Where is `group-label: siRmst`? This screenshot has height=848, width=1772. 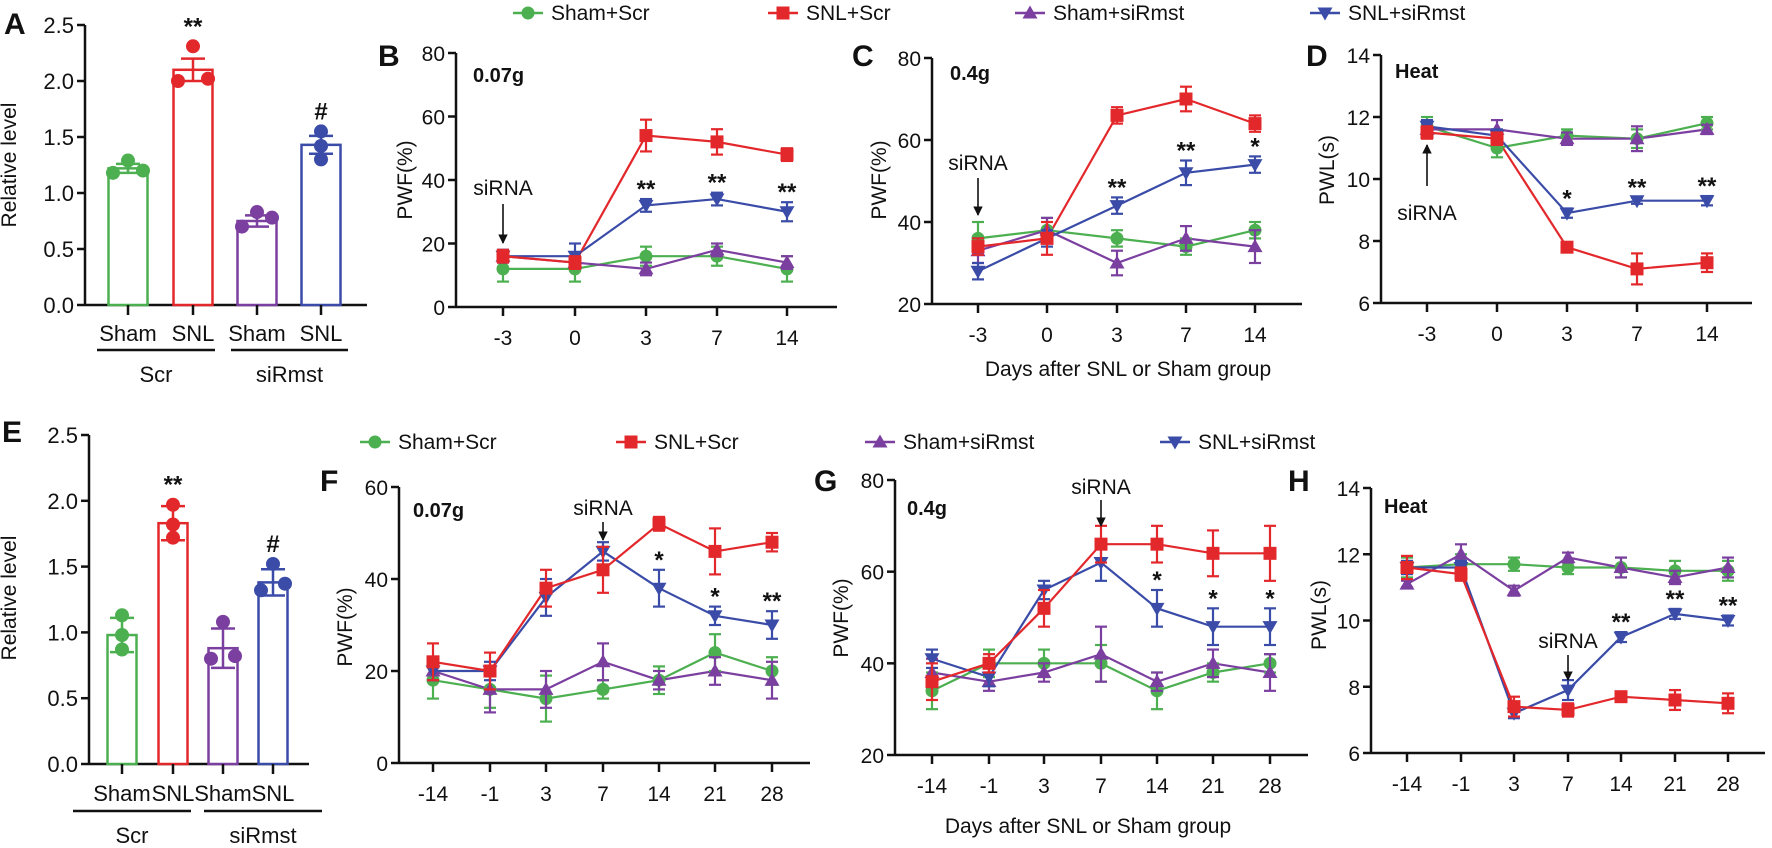 group-label: siRmst is located at coordinates (289, 374).